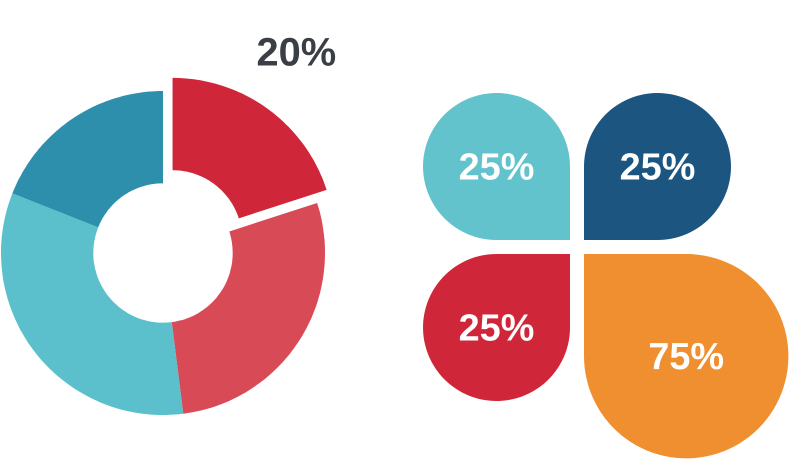 Image resolution: width=800 pixels, height=475 pixels. I want to click on data-label: 20%, so click(297, 52).